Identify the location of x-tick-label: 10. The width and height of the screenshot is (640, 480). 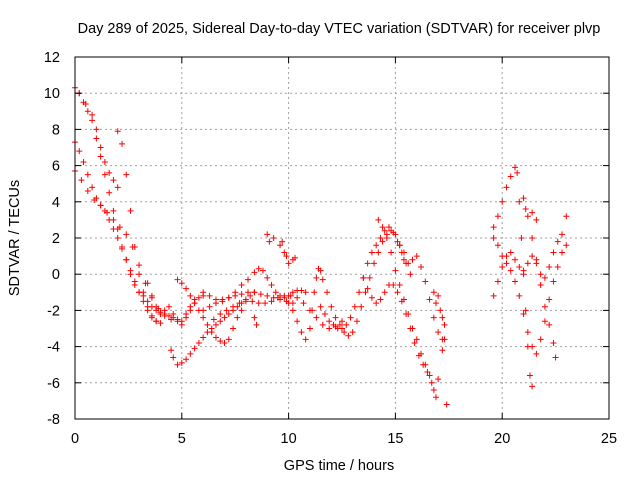
(289, 439).